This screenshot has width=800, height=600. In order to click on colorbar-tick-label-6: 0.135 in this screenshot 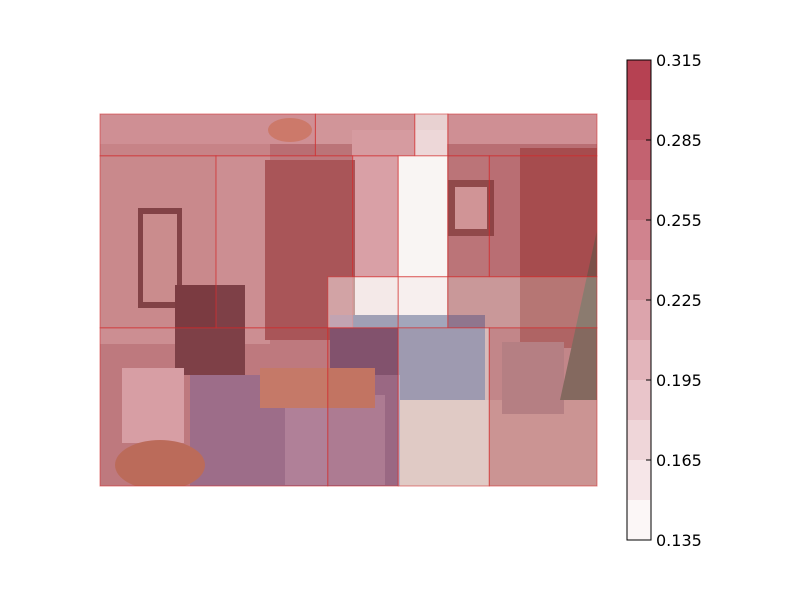, I will do `click(679, 540)`.